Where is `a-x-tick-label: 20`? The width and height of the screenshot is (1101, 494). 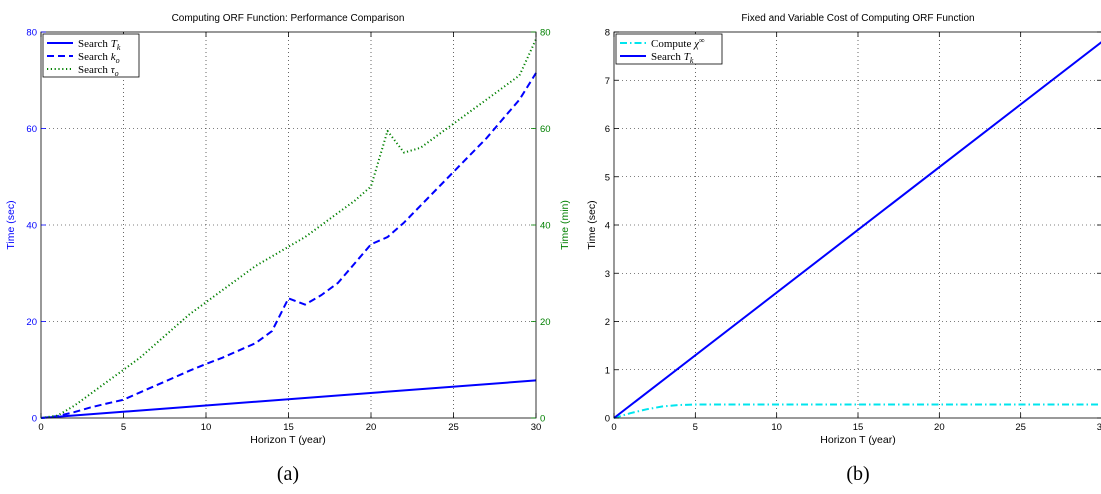
a-x-tick-label: 20 is located at coordinates (371, 427).